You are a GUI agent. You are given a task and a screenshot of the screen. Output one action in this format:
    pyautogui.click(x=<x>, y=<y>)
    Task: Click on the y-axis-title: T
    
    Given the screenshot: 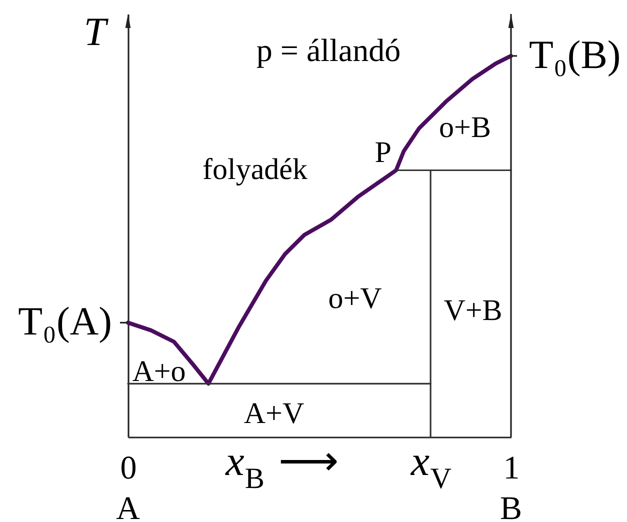 What is the action you would take?
    pyautogui.click(x=96, y=31)
    